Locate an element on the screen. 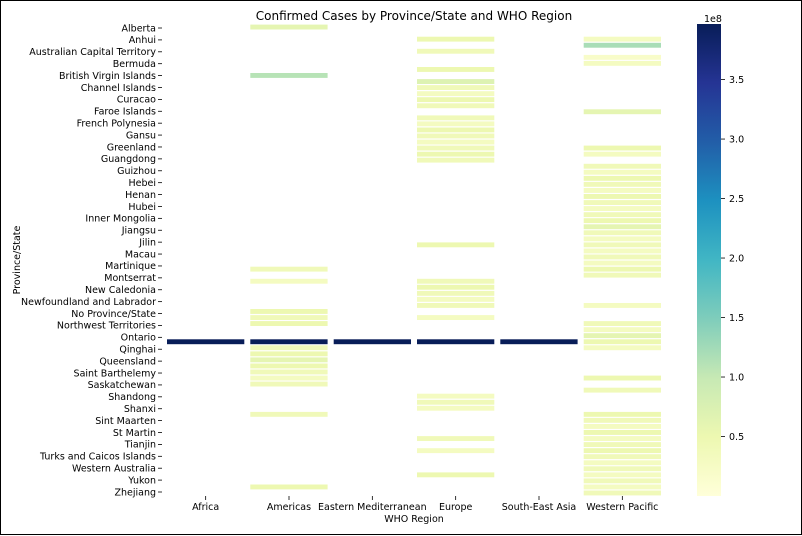 The width and height of the screenshot is (802, 536). y-tick-label: Greenland is located at coordinates (131, 147).